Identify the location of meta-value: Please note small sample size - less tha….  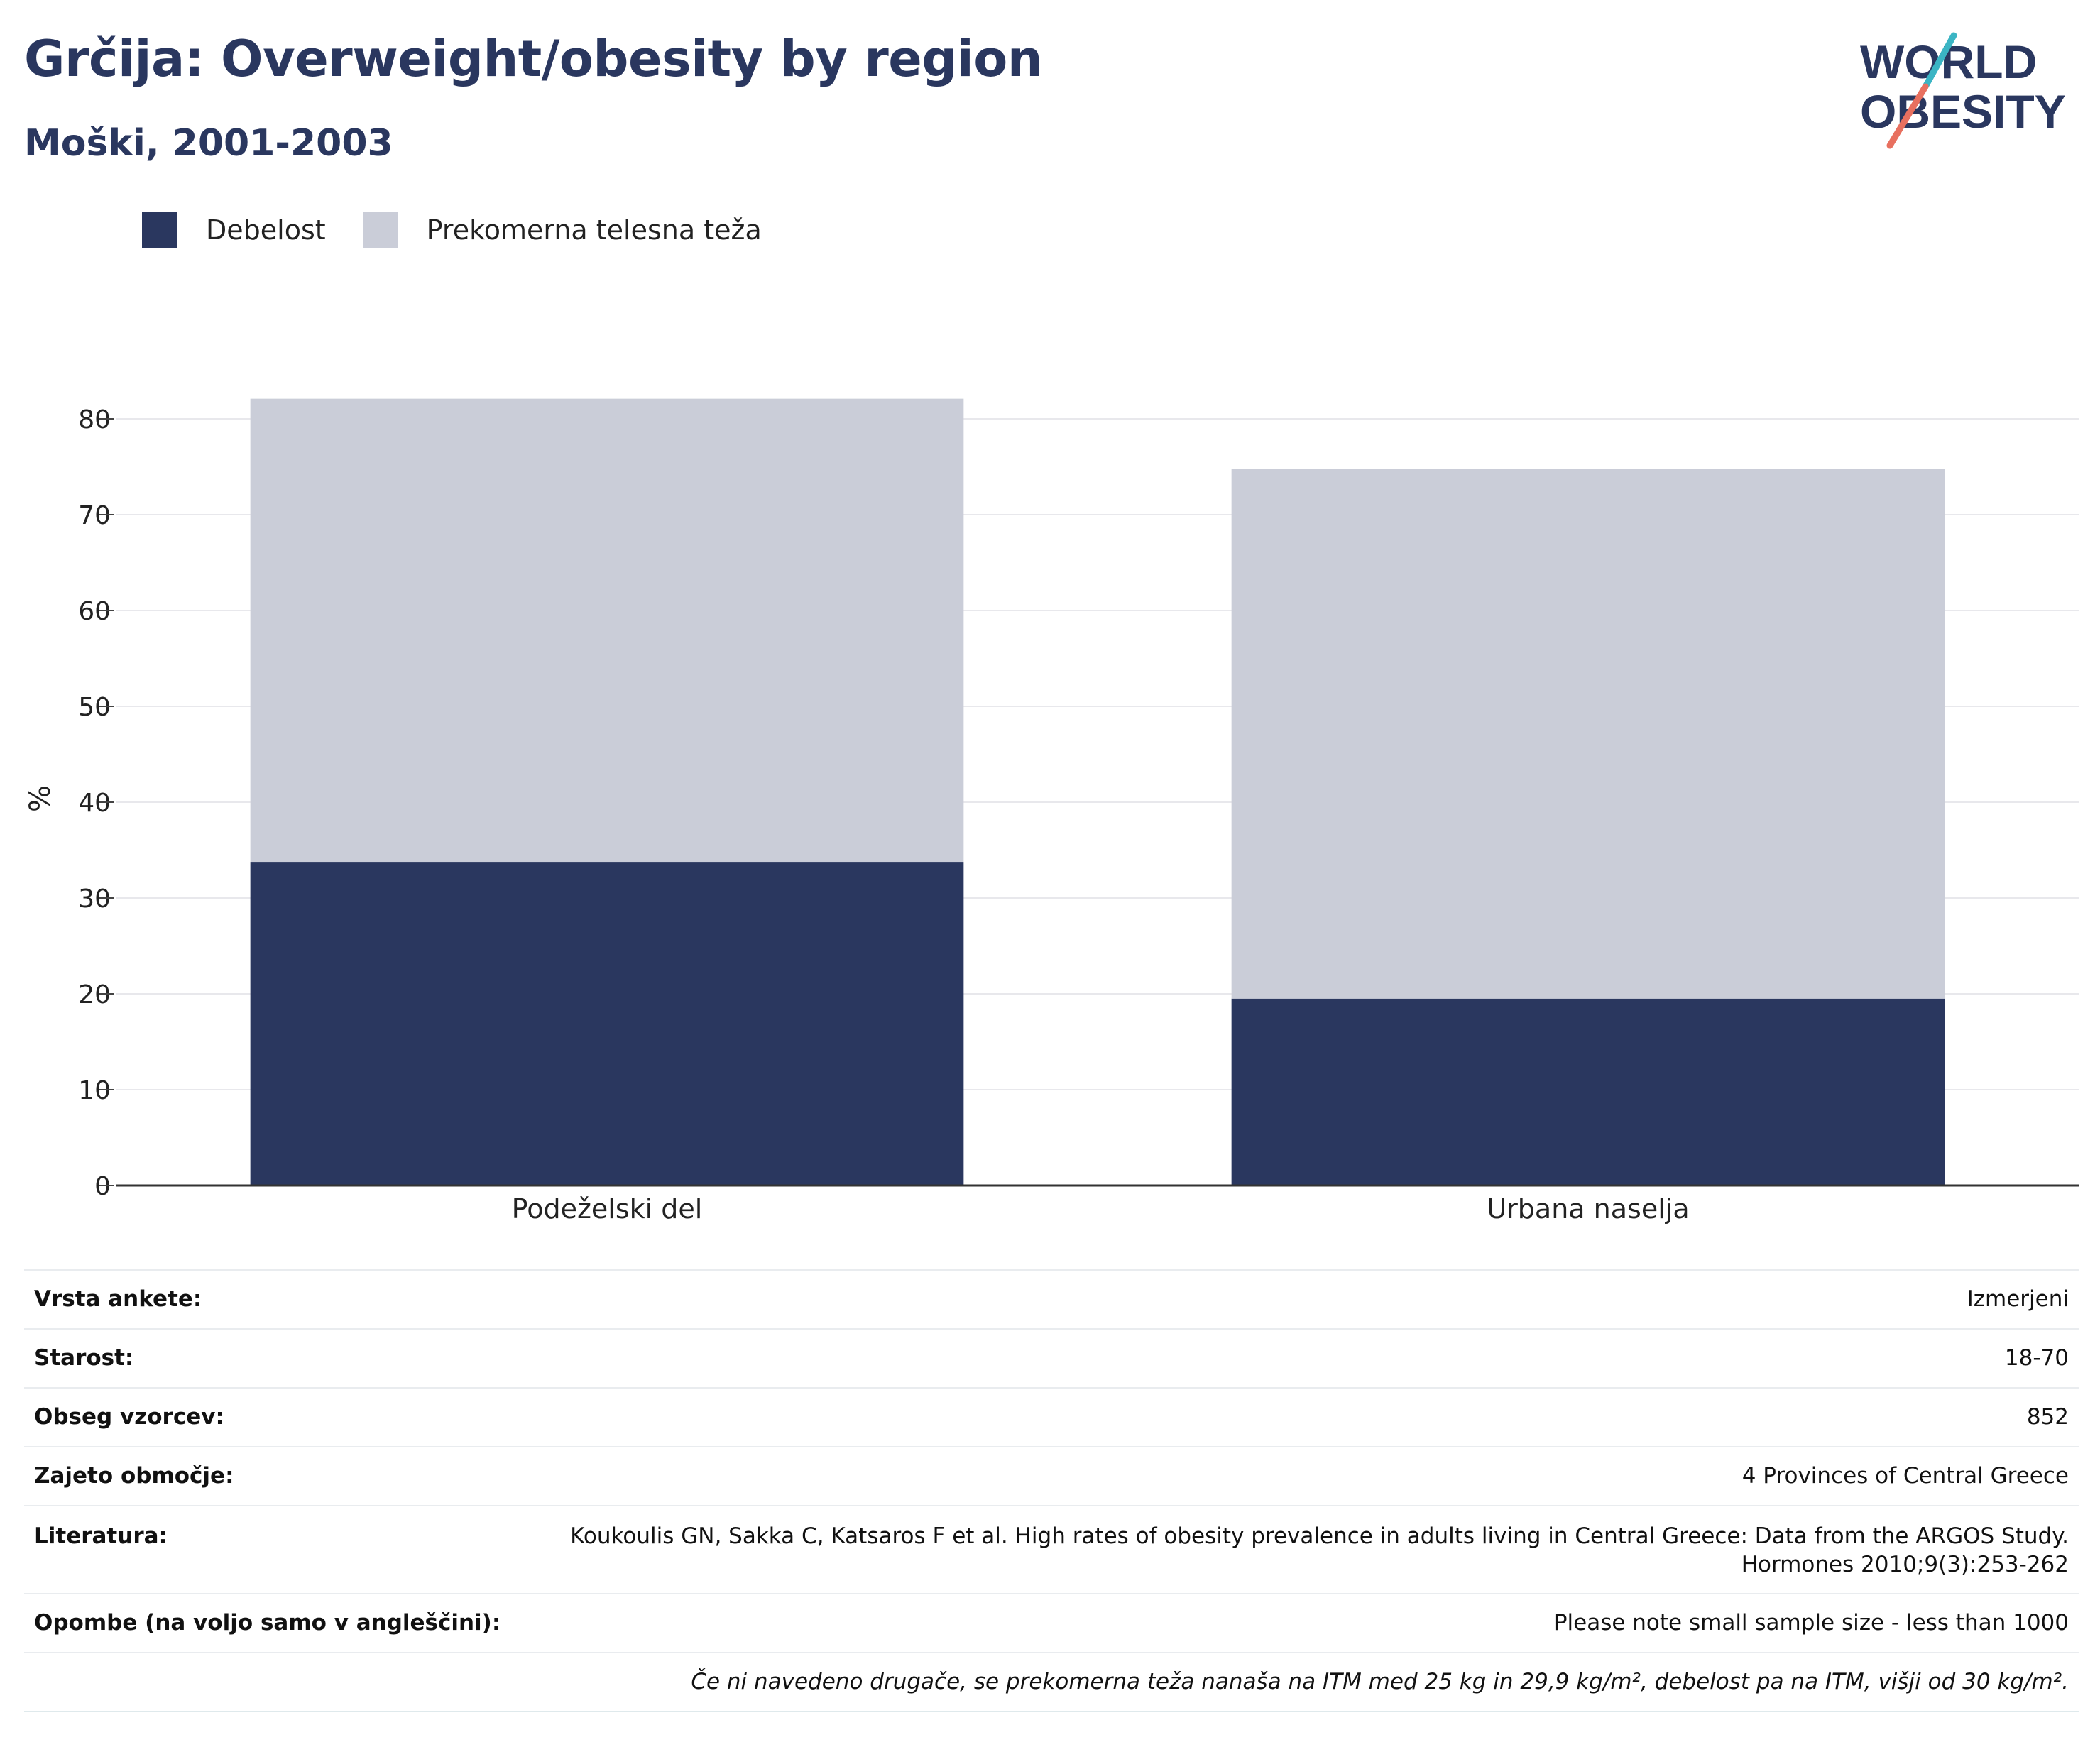
(1301, 1623).